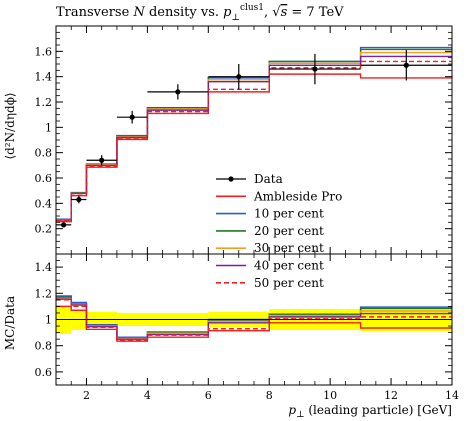  What do you see at coordinates (289, 231) in the screenshot?
I see `legend-label-20-per-cent: 20 per cent` at bounding box center [289, 231].